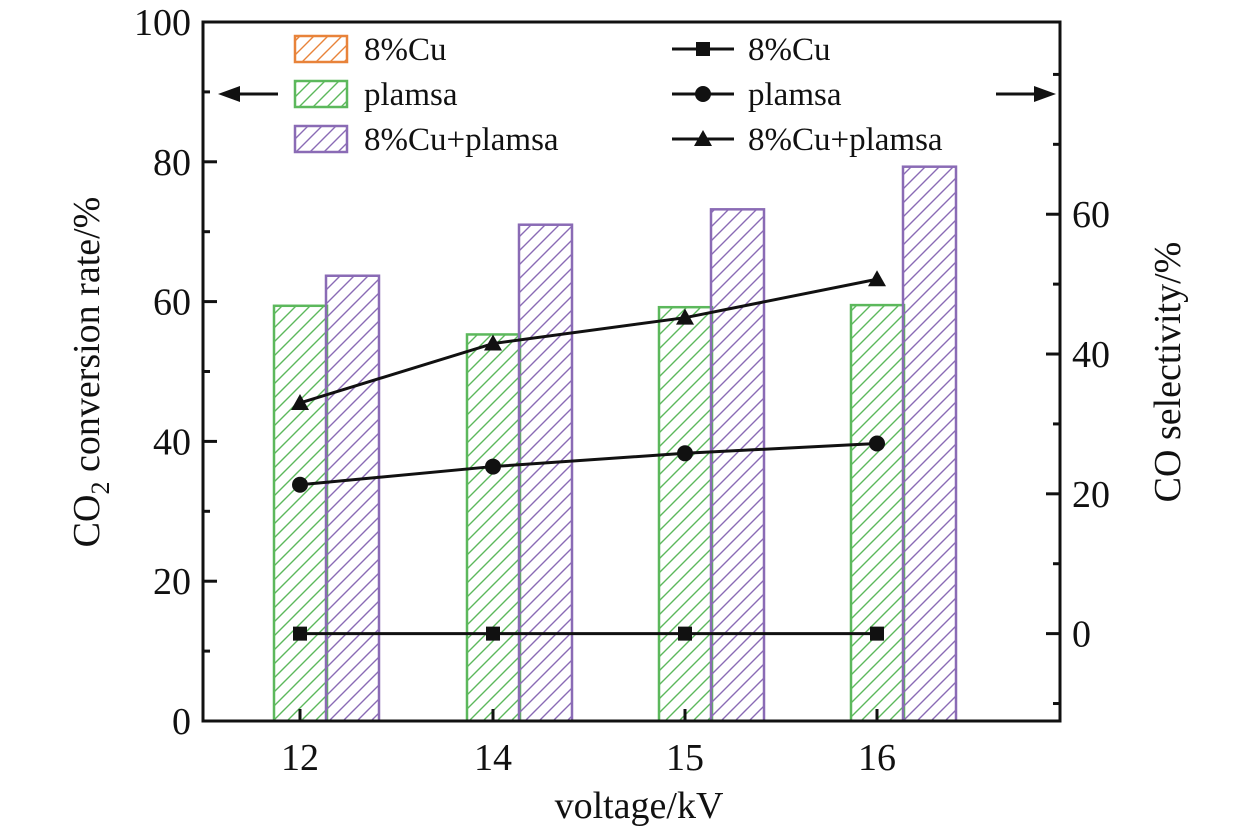 The width and height of the screenshot is (1259, 835). What do you see at coordinates (172, 582) in the screenshot?
I see `left-tick-label-20: 20` at bounding box center [172, 582].